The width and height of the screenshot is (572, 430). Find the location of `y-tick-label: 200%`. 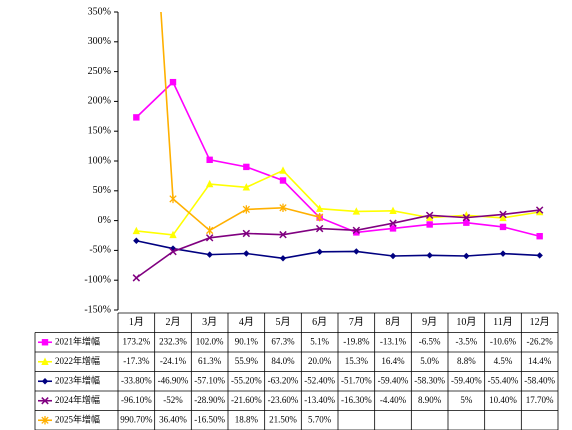

y-tick-label: 200% is located at coordinates (99, 101).